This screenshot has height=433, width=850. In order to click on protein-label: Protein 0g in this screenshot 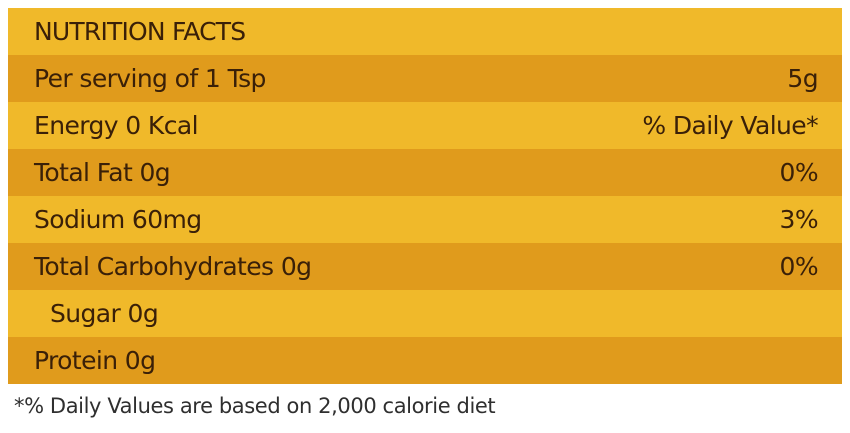, I will do `click(95, 360)`.